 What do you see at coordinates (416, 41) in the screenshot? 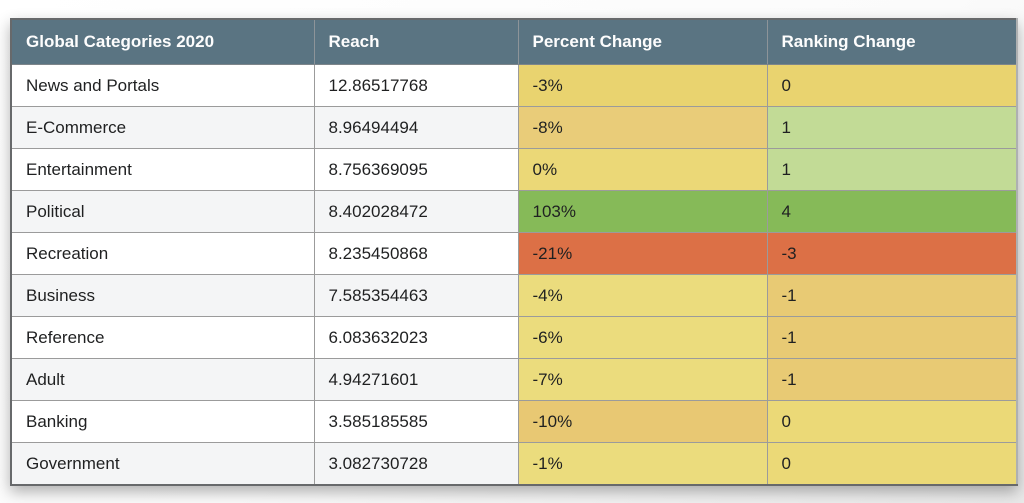
I see `header-reach: Reach` at bounding box center [416, 41].